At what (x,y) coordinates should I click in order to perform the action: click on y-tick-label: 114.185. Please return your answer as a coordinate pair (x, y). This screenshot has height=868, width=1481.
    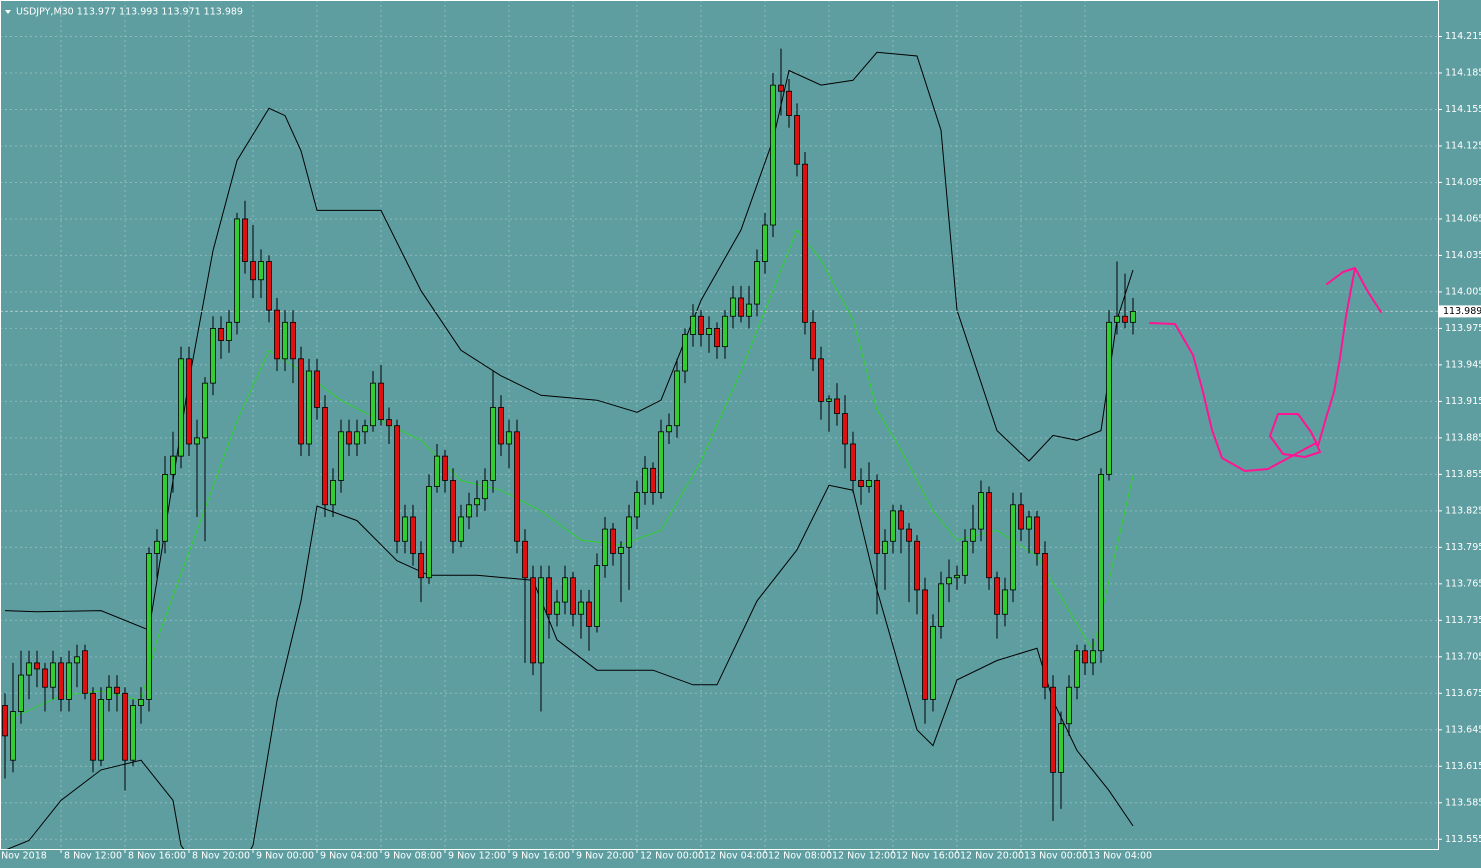
    Looking at the image, I should click on (1463, 72).